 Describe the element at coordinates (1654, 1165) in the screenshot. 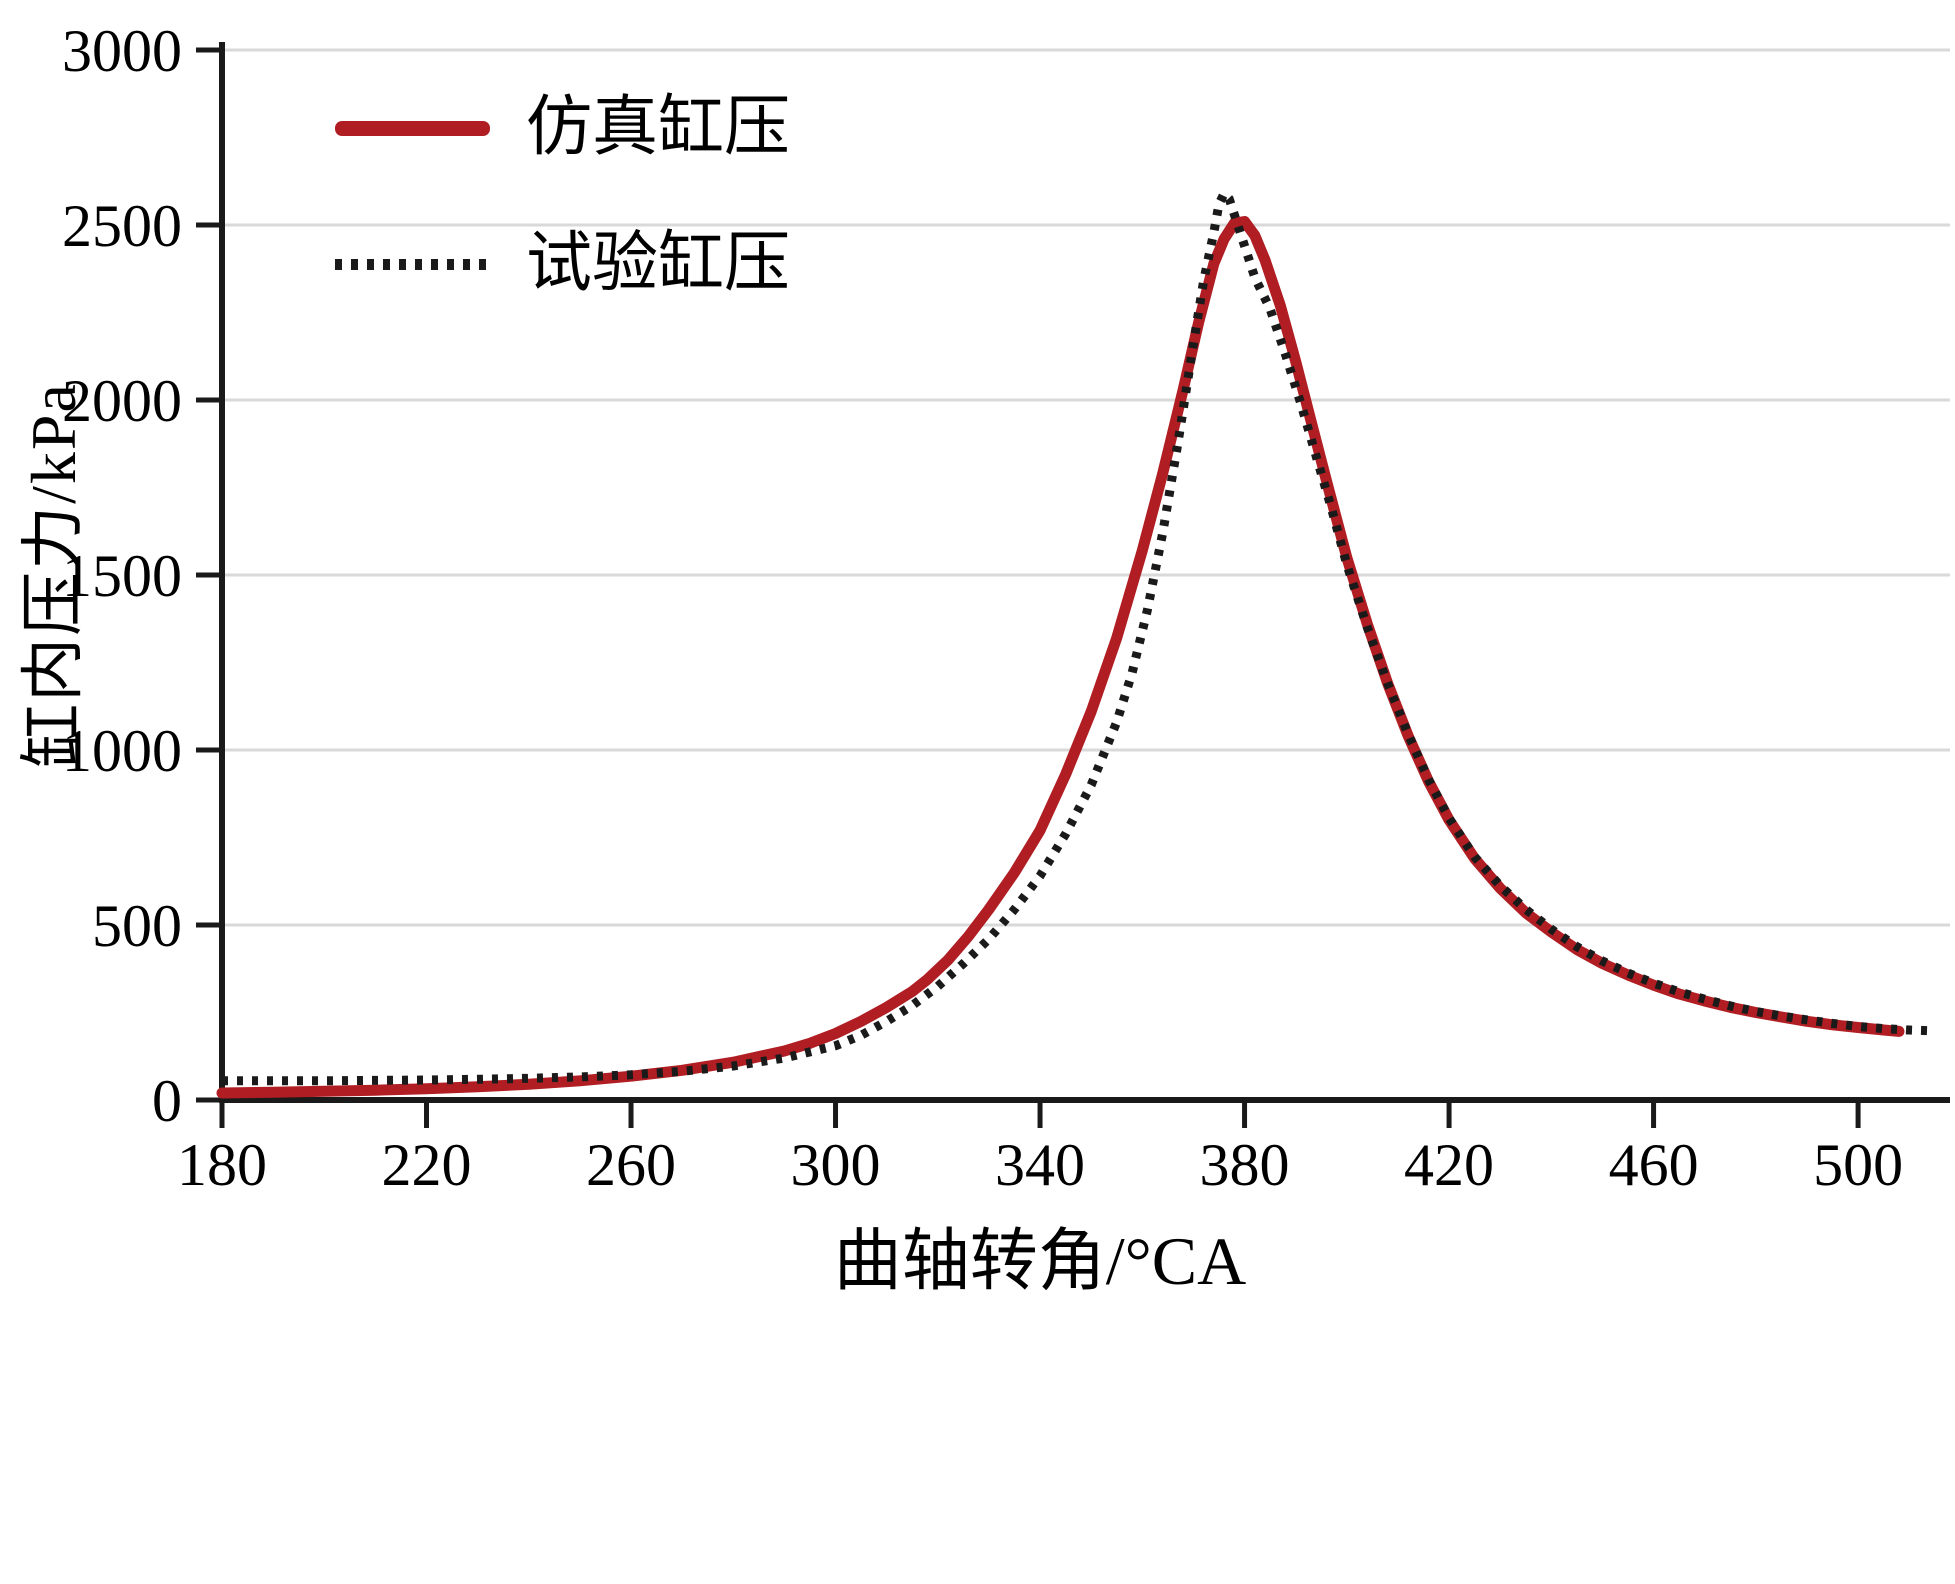

I see `x-tick-label: 460` at that location.